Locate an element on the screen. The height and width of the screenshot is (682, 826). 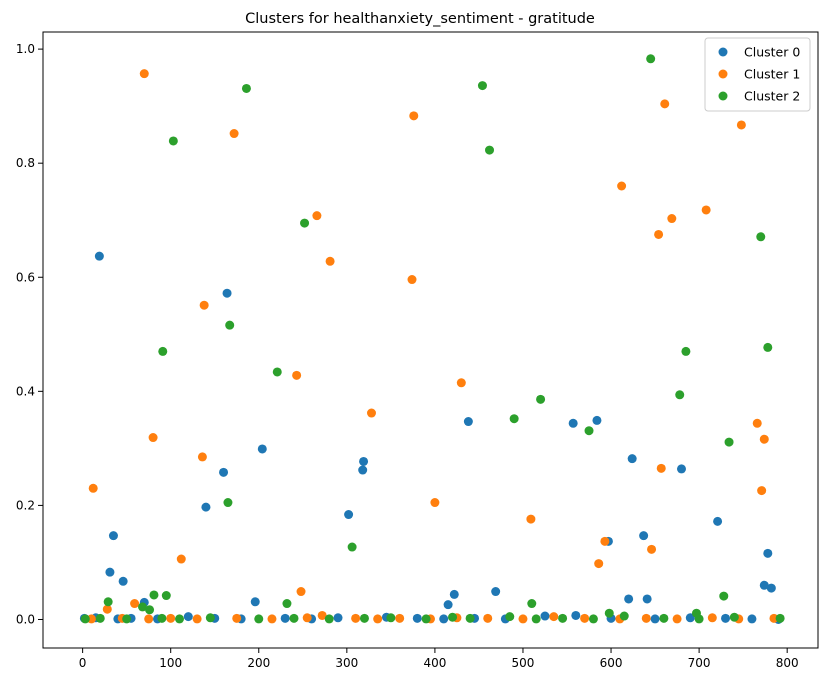
y-tick-label: 0.6 is located at coordinates (25, 277).